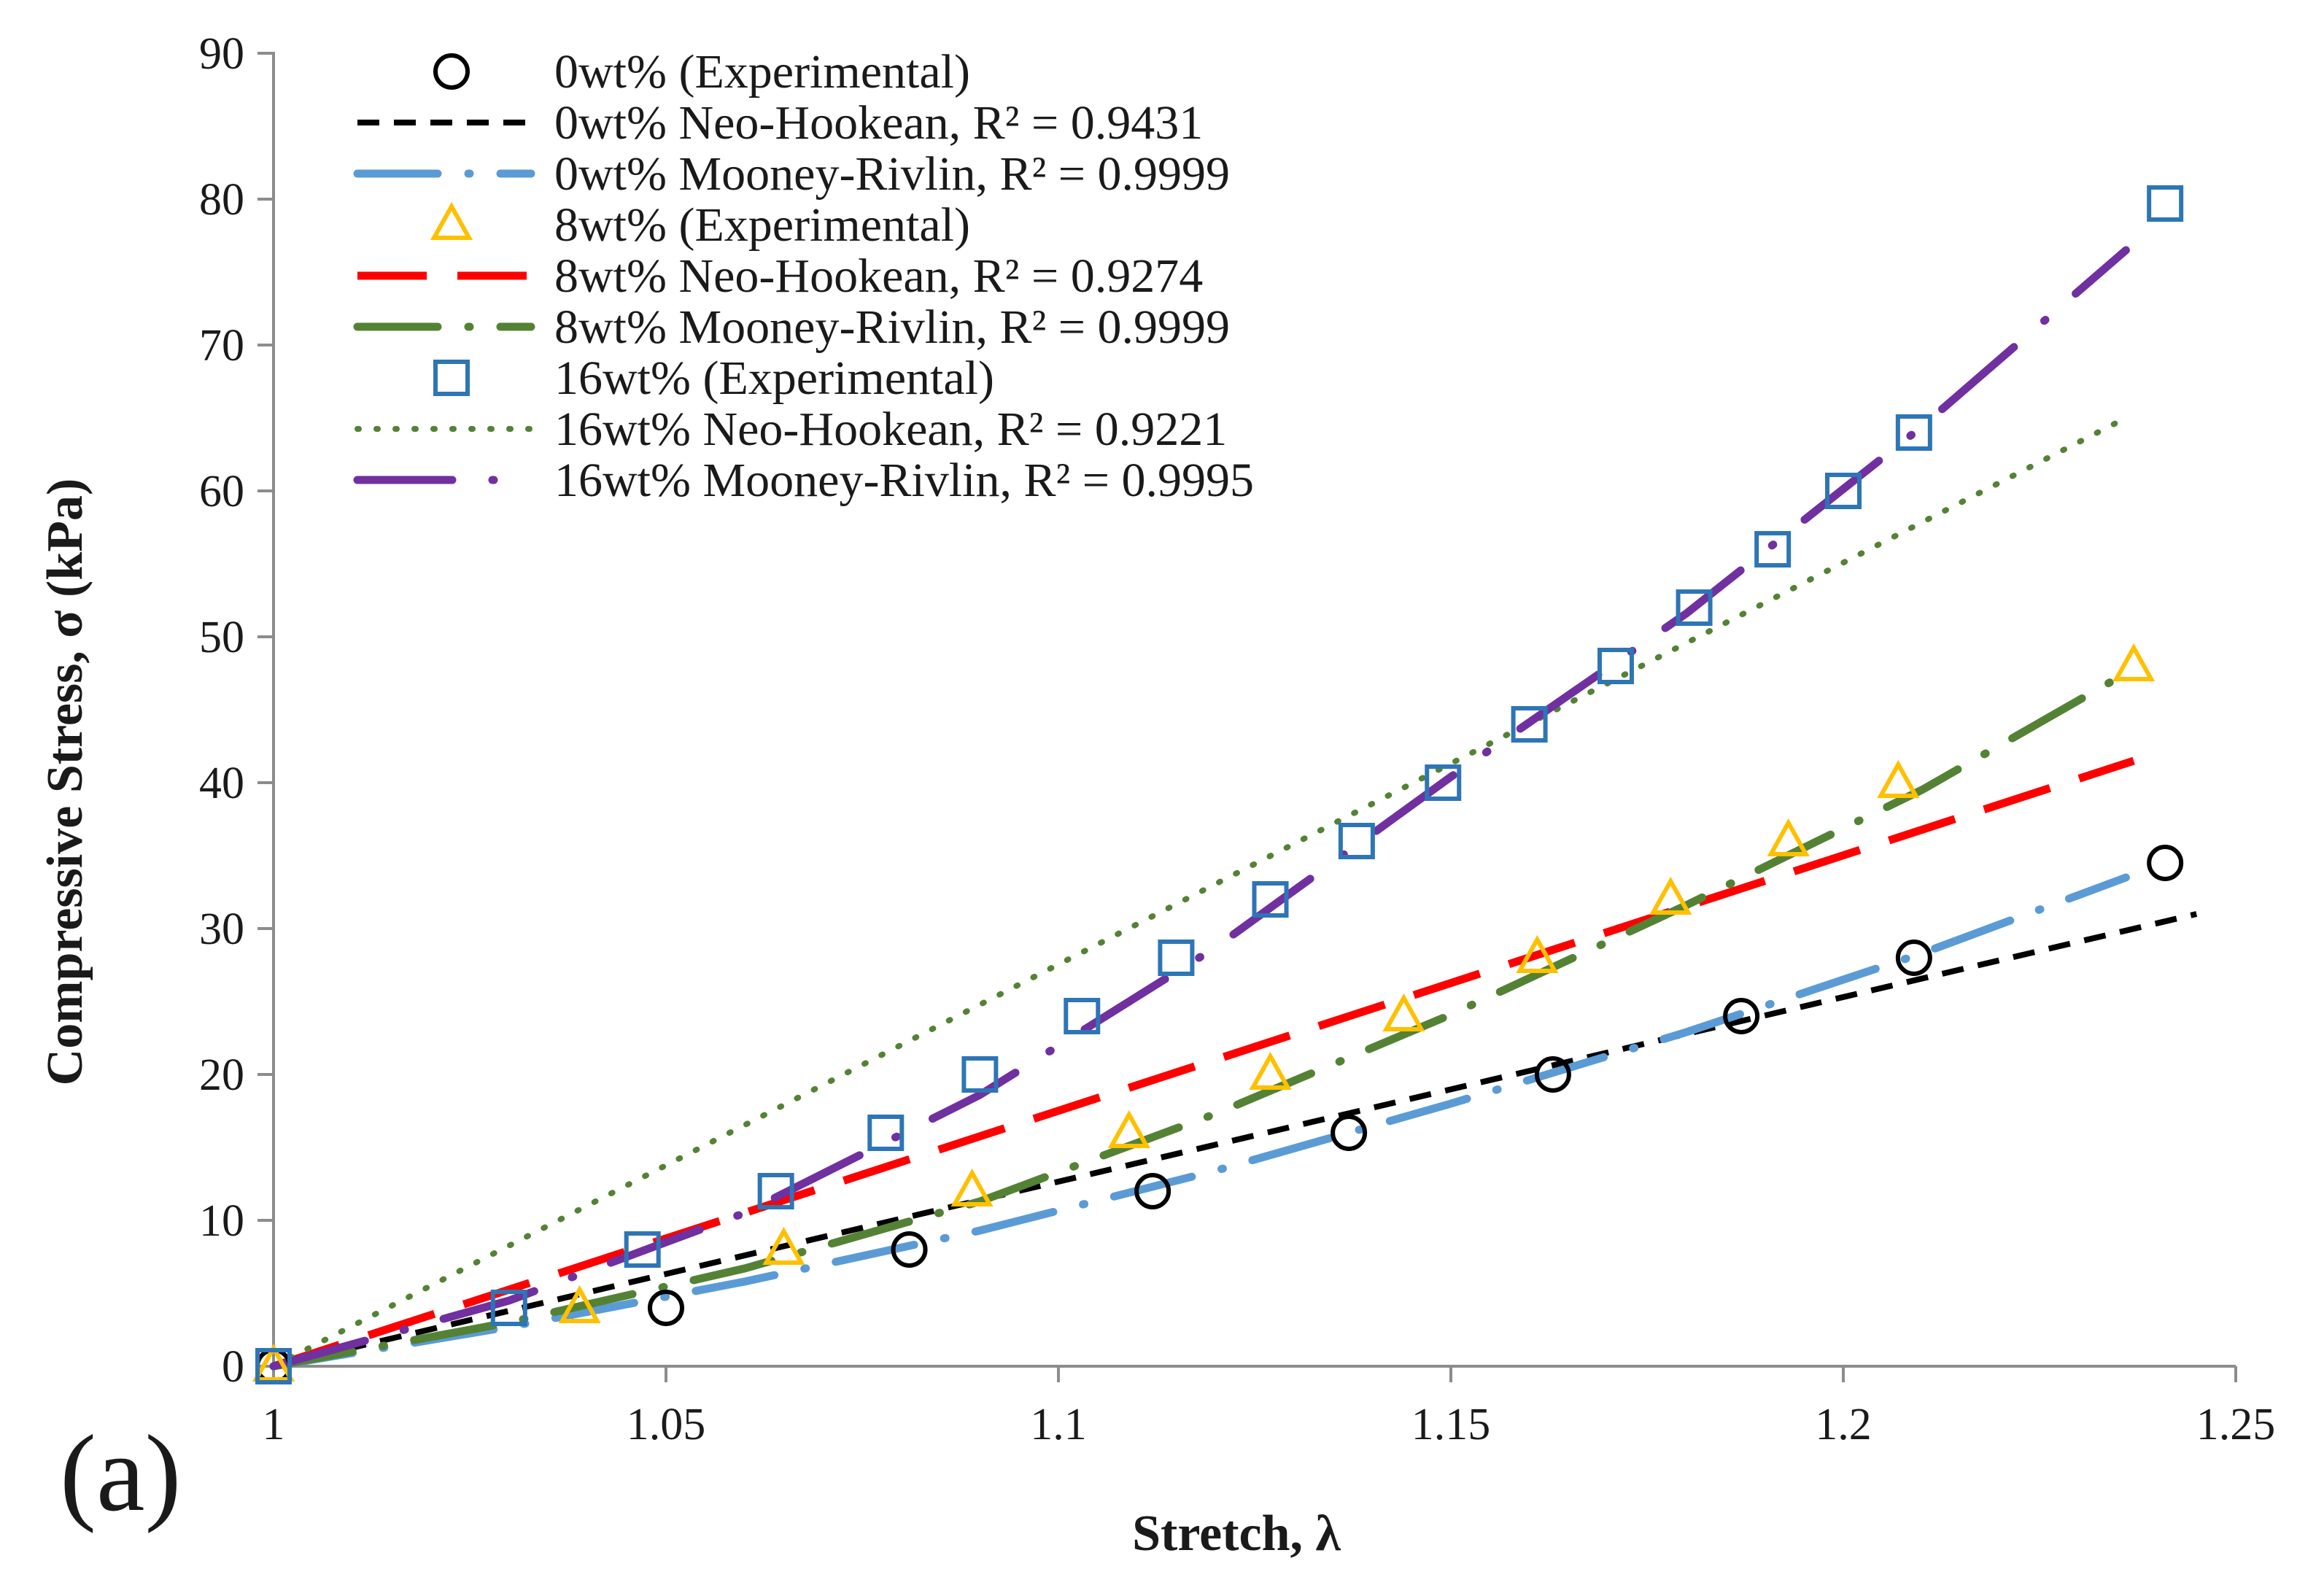 This screenshot has width=2316, height=1596. I want to click on legend-item: 0wt% Mooney-Rivlin, R² = 0.9999, so click(792, 174).